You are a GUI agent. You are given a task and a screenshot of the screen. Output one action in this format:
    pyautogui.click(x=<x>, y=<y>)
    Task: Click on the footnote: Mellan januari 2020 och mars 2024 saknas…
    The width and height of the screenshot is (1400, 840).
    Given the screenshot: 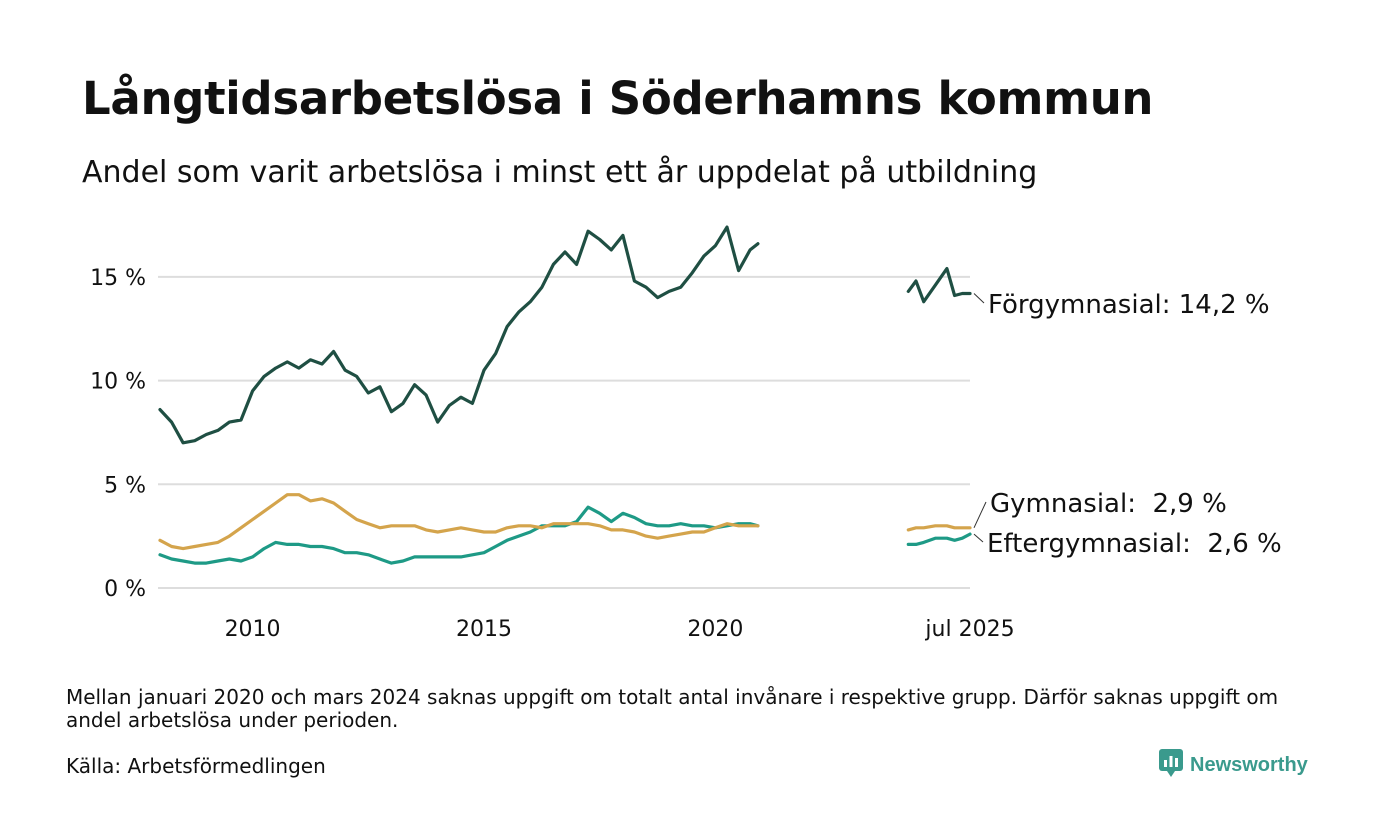 What is the action you would take?
    pyautogui.click(x=672, y=708)
    